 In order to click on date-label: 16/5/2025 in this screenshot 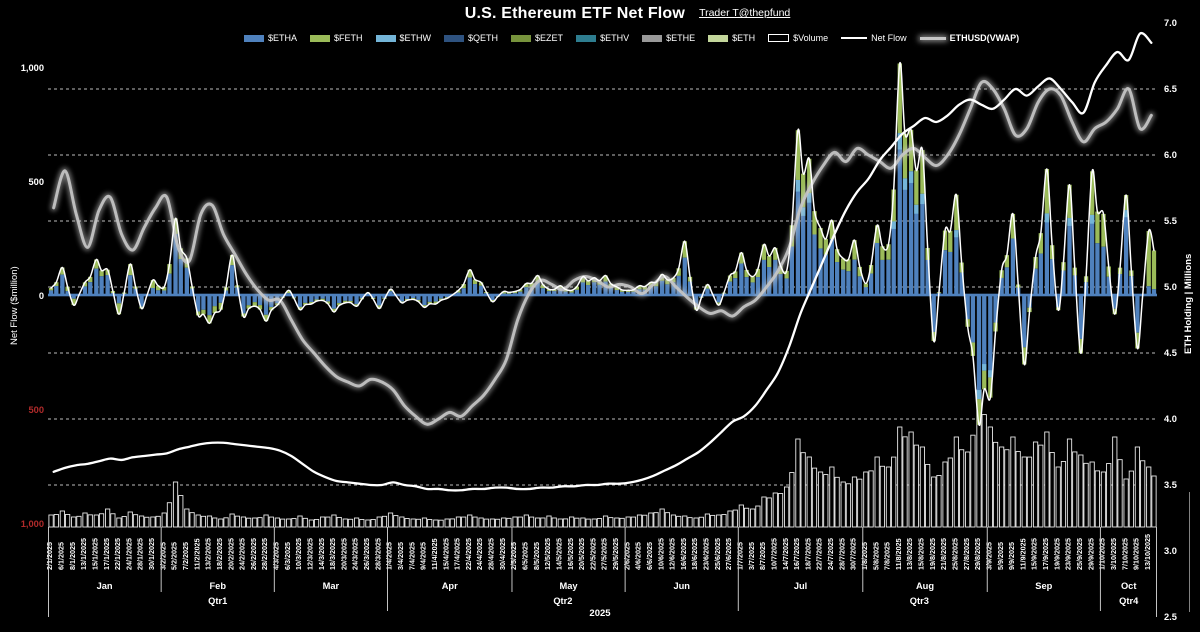, I will do `click(570, 554)`.